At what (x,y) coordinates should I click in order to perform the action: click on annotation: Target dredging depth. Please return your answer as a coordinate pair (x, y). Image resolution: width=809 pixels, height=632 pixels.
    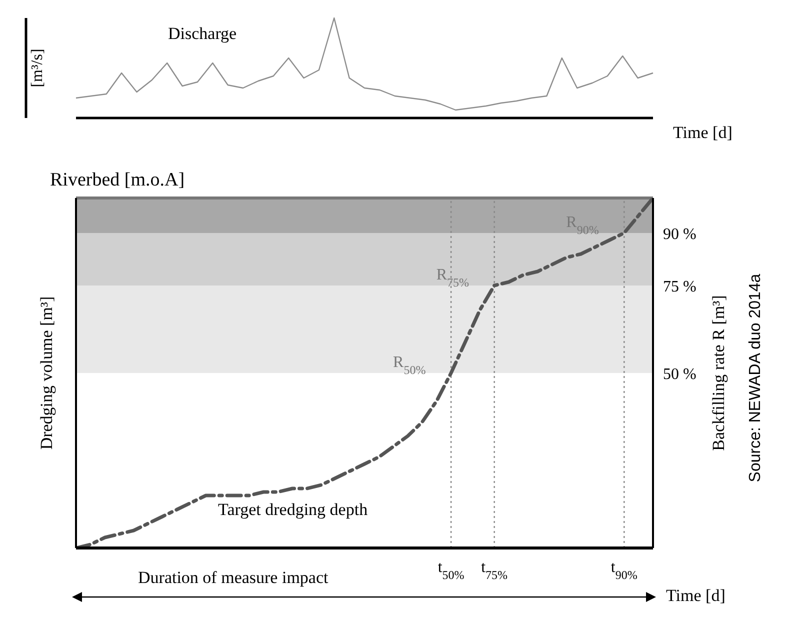
    Looking at the image, I should click on (293, 510).